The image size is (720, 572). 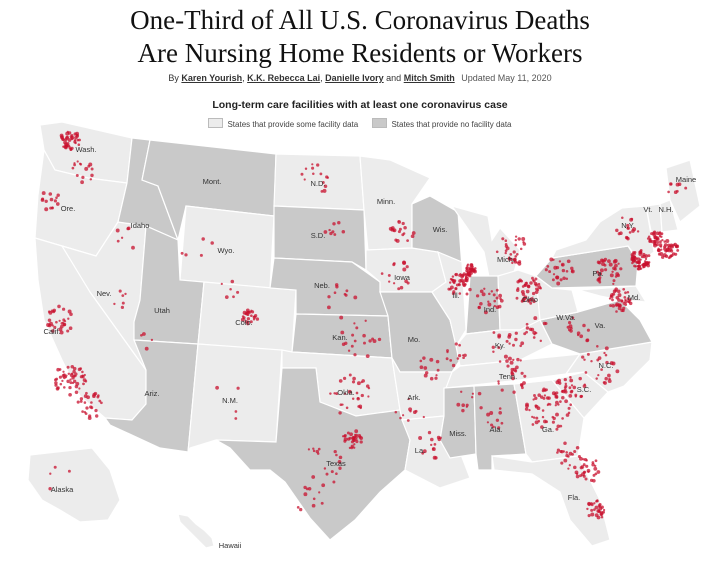 I want to click on state-label-hawaii: Hawaii, so click(x=230, y=545).